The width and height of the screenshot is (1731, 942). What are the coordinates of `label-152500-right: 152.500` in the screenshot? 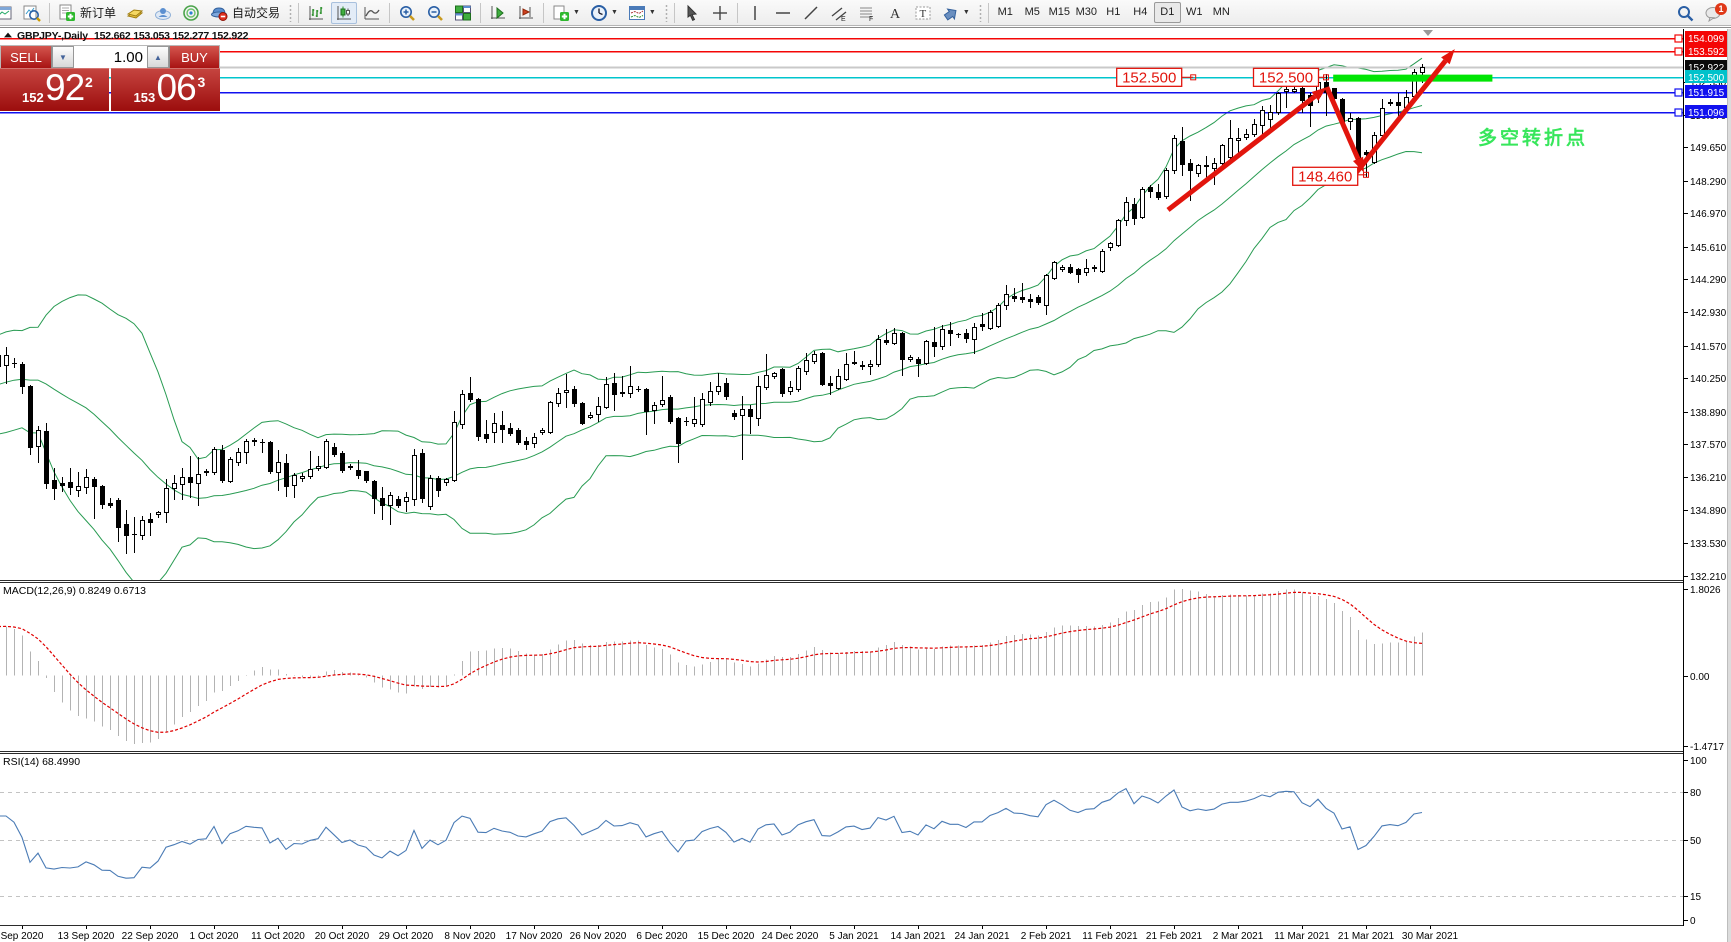 It's located at (1286, 77).